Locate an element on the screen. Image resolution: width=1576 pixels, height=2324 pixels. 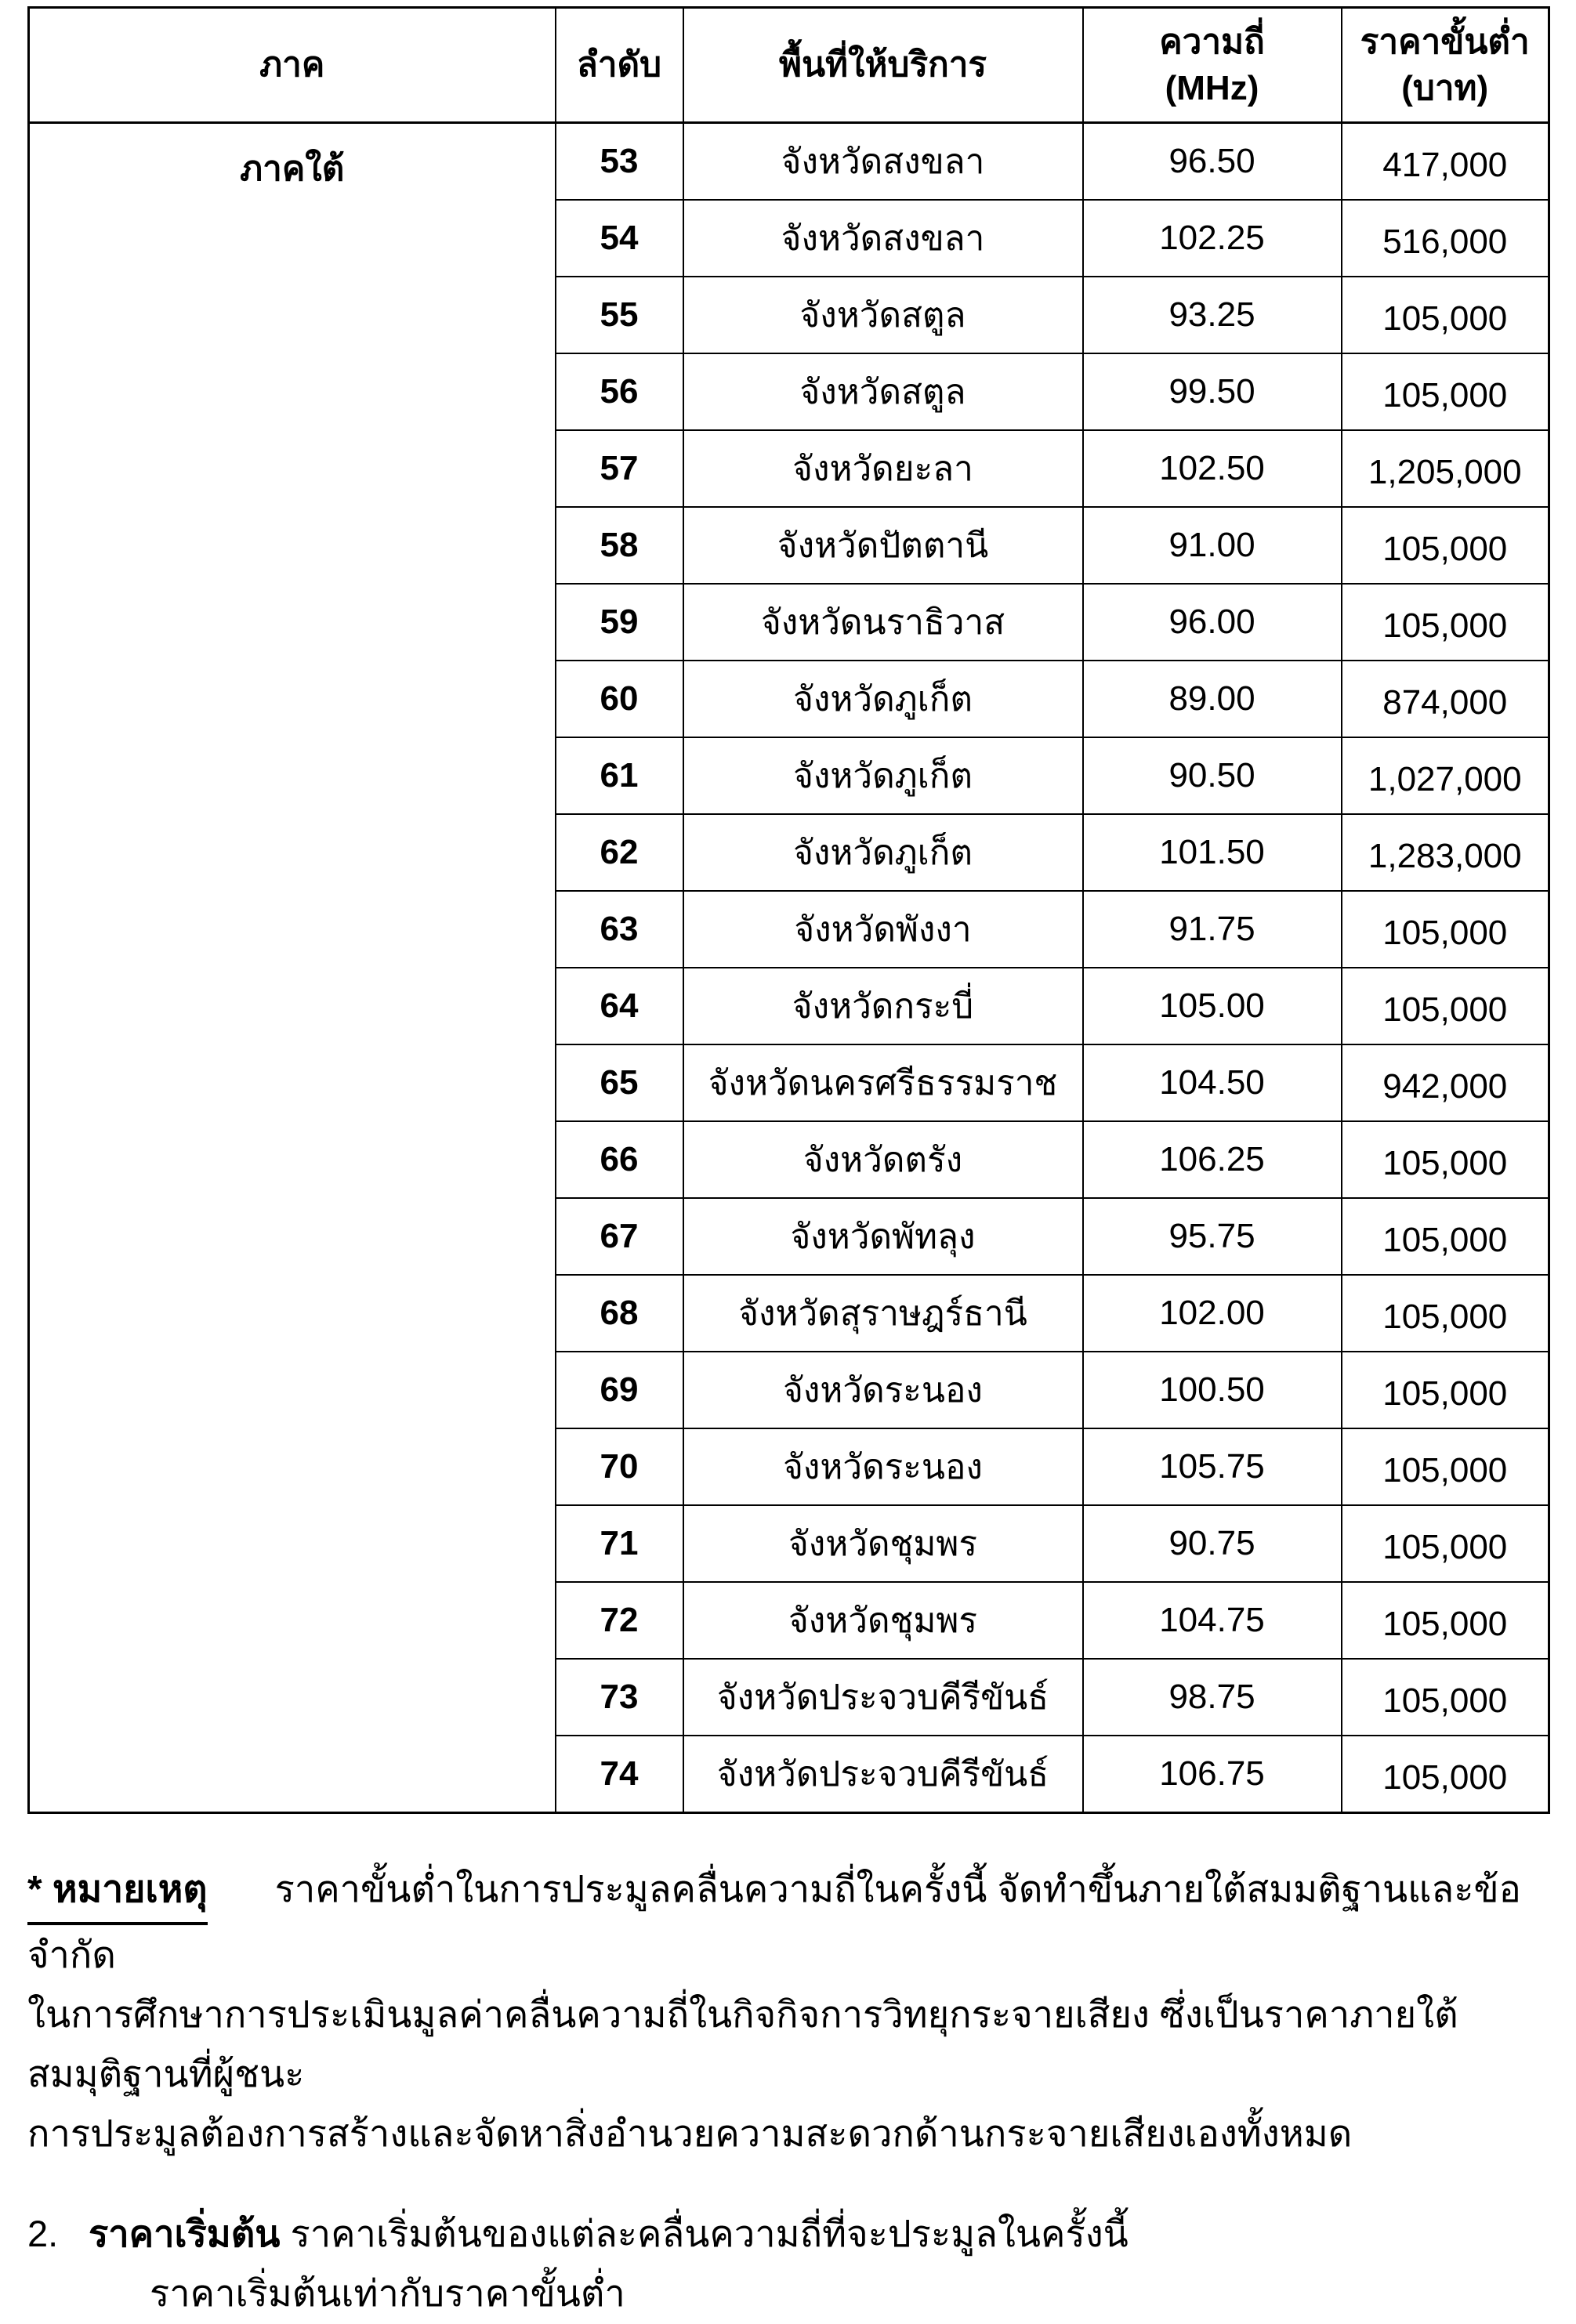
frequency-cell: 106.75 is located at coordinates (1211, 1774).